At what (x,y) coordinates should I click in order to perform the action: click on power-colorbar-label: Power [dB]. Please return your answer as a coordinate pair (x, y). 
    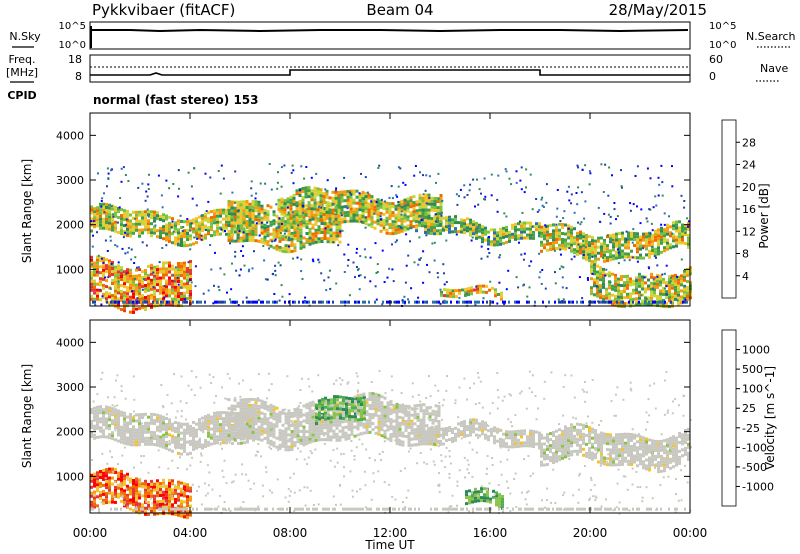
    Looking at the image, I should click on (764, 215).